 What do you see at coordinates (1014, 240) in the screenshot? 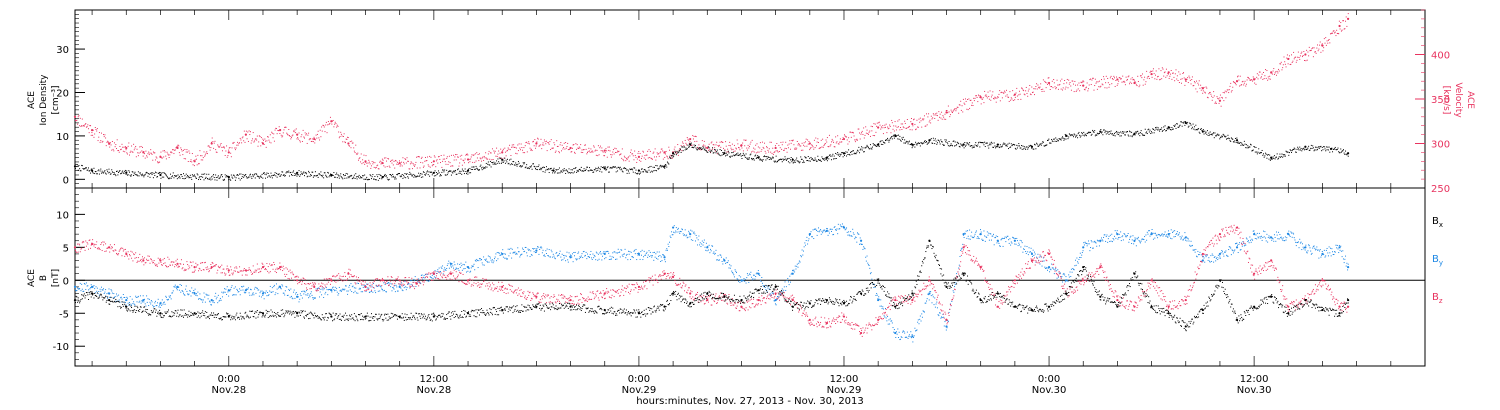
I see `by-point` at bounding box center [1014, 240].